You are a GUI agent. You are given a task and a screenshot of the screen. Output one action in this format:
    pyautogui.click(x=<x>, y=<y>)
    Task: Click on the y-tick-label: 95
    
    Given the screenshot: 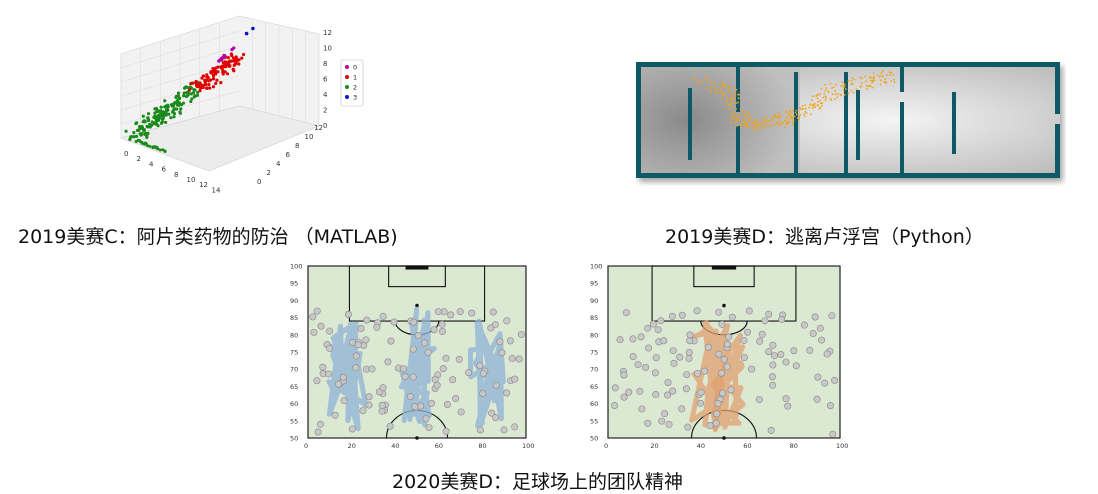 What is the action you would take?
    pyautogui.click(x=594, y=284)
    